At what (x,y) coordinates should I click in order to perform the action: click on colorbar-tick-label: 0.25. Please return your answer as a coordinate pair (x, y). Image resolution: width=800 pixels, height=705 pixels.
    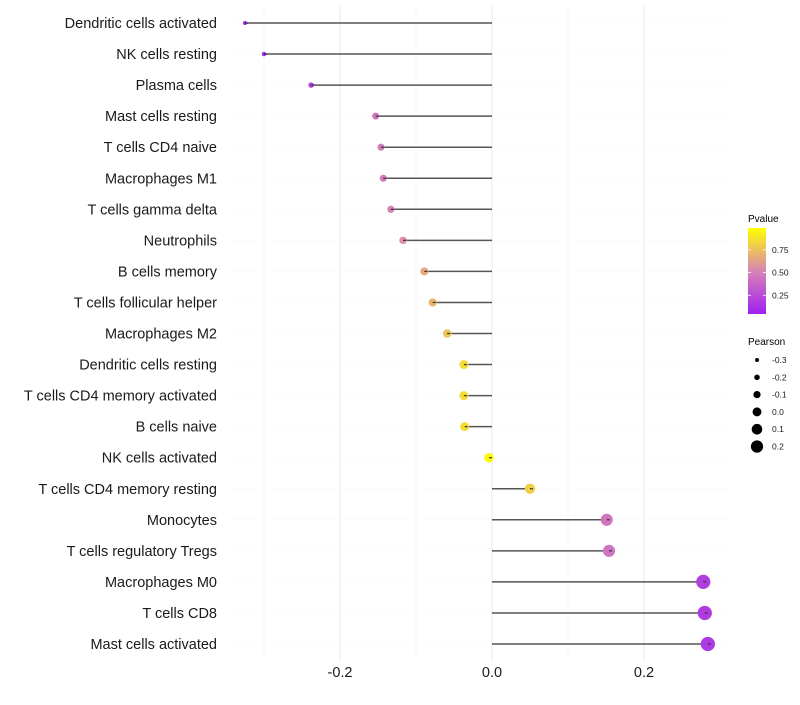
    Looking at the image, I should click on (780, 295).